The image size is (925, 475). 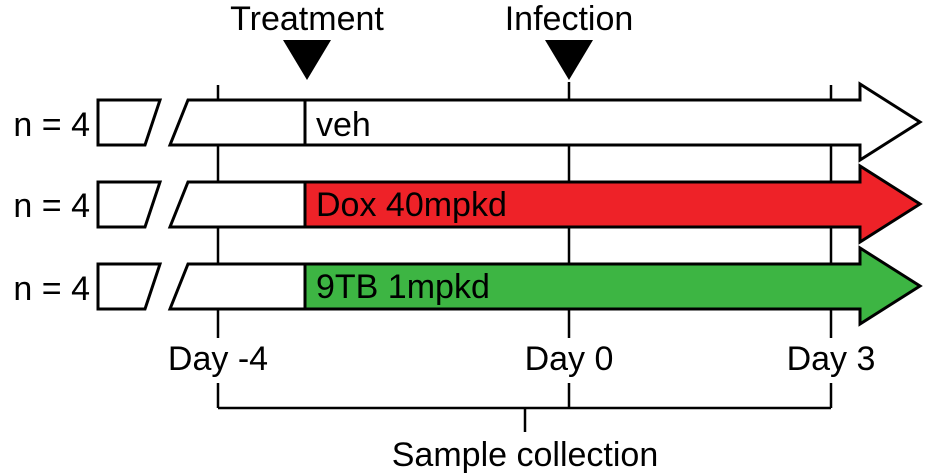 What do you see at coordinates (831, 359) in the screenshot?
I see `day-label-3: Day 3` at bounding box center [831, 359].